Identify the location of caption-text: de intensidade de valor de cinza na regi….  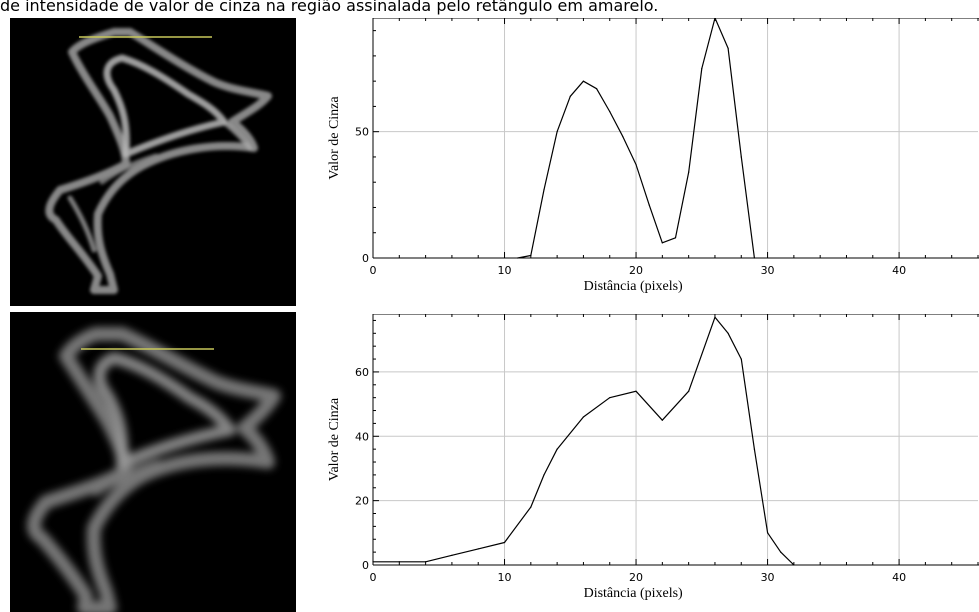
(329, 7).